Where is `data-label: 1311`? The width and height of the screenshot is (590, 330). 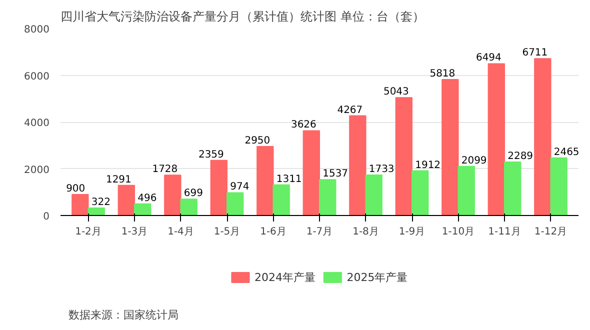 data-label: 1311 is located at coordinates (289, 179).